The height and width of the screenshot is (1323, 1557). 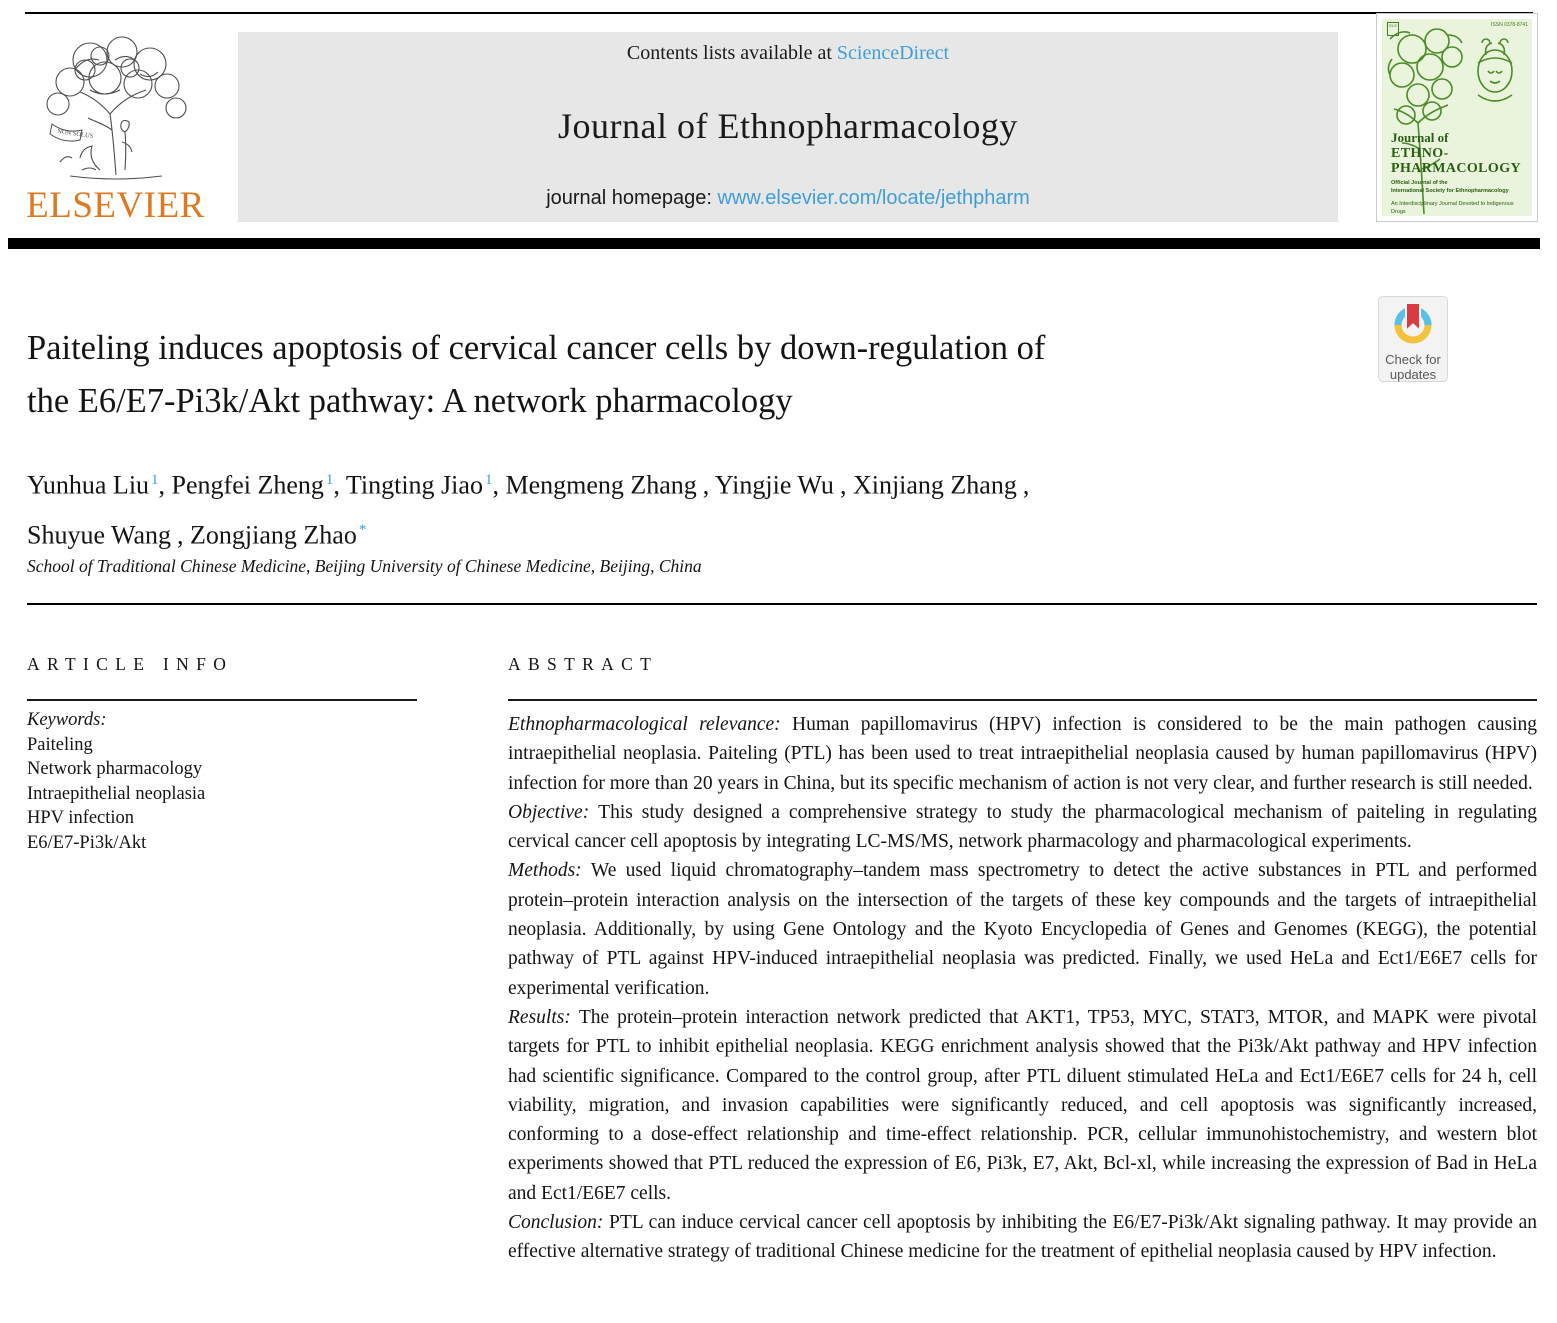 I want to click on crossmark-icon, so click(x=1413, y=323).